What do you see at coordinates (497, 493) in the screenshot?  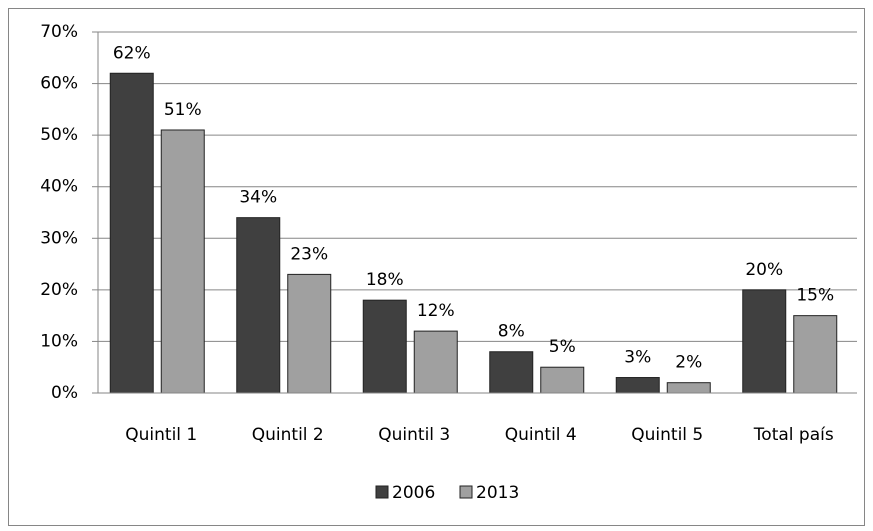 I see `legend-label: 2013` at bounding box center [497, 493].